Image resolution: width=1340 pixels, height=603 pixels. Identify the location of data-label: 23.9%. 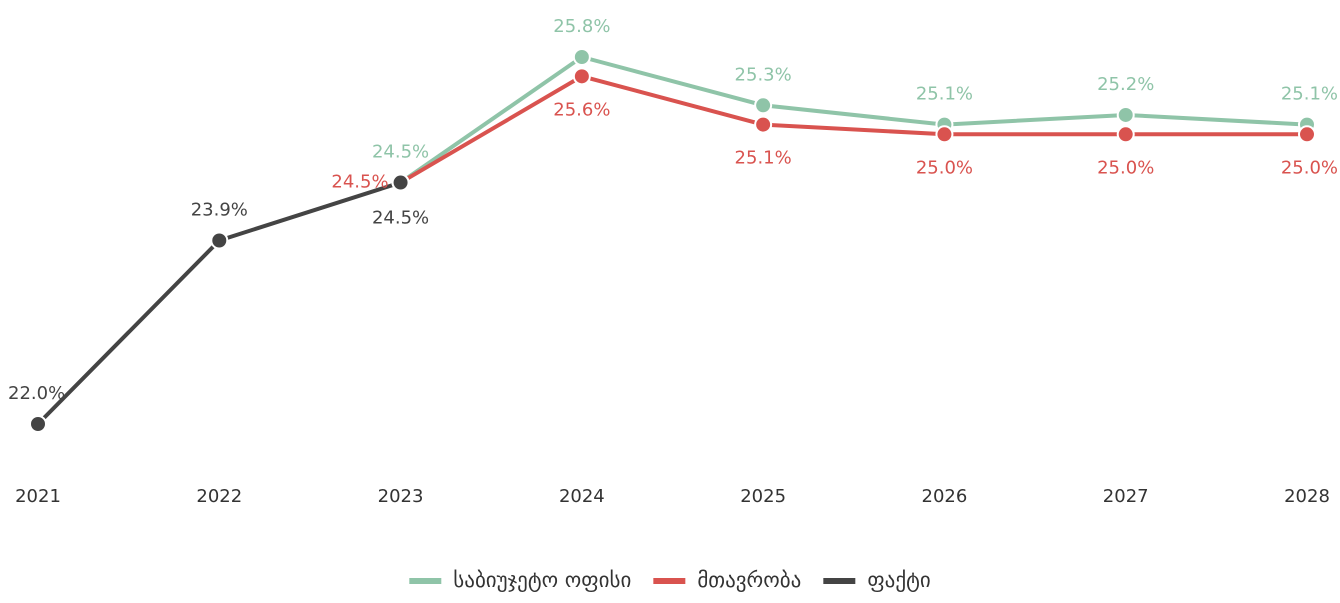
(219, 210).